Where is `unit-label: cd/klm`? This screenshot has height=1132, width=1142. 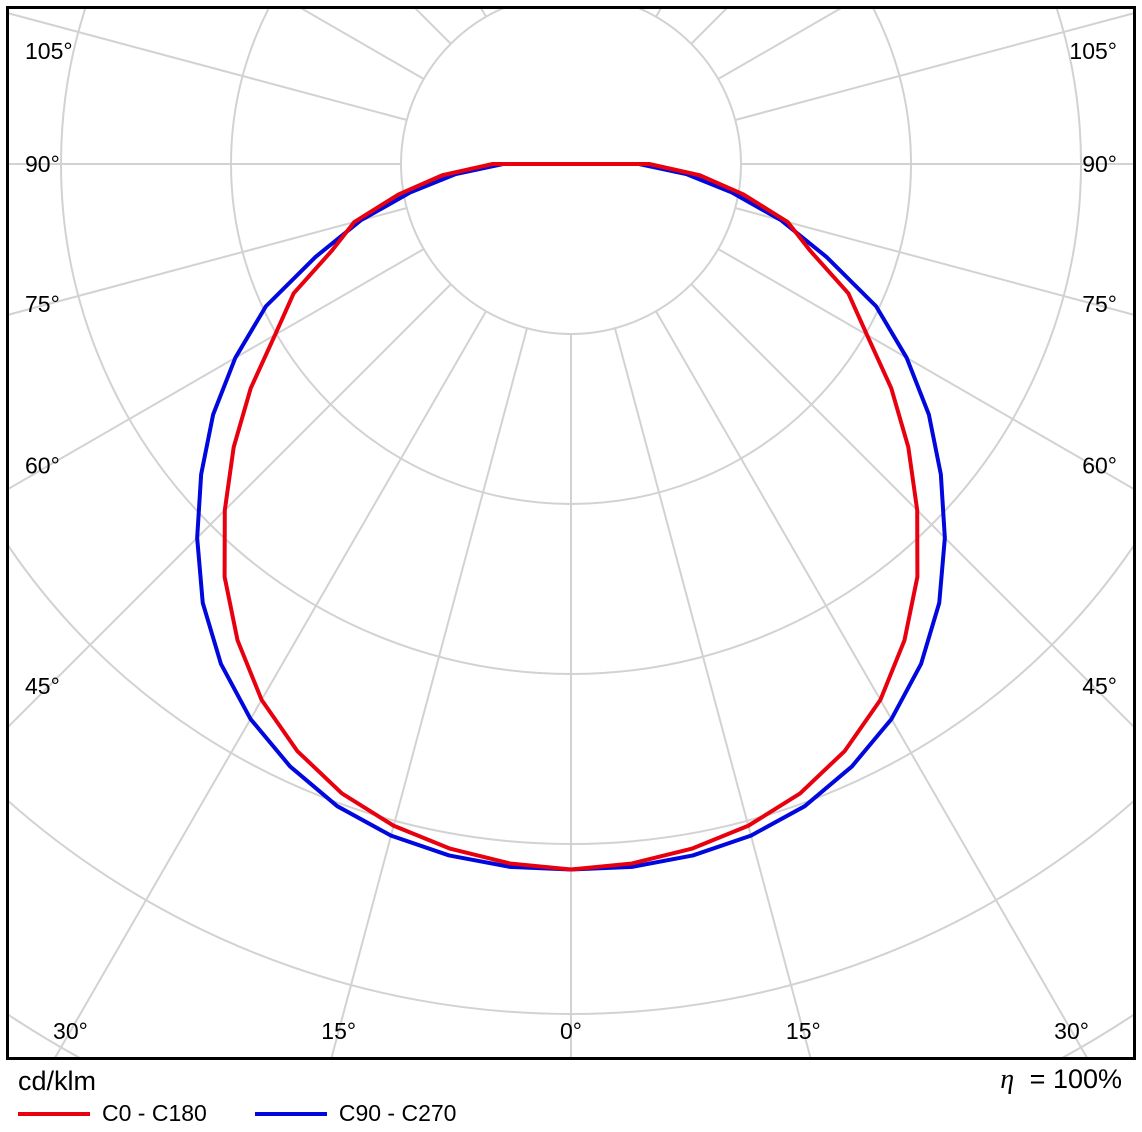 unit-label: cd/klm is located at coordinates (57, 1081).